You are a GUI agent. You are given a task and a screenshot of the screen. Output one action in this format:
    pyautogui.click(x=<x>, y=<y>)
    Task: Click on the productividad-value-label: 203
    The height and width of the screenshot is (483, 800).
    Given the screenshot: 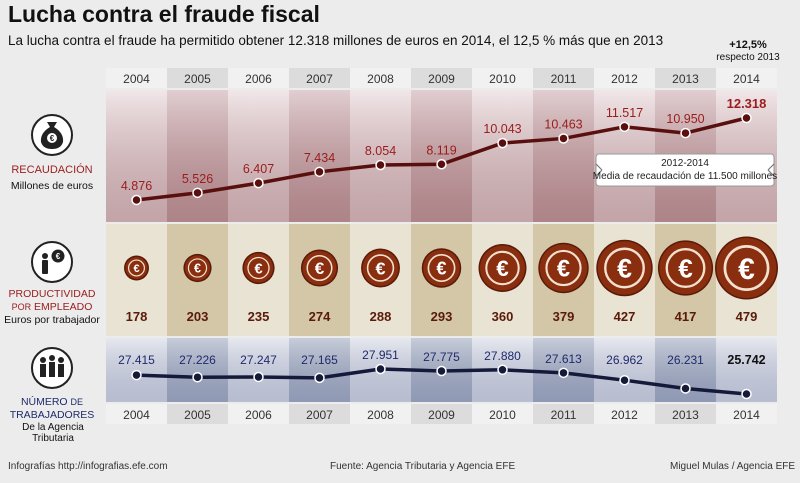 What is the action you would take?
    pyautogui.click(x=198, y=316)
    